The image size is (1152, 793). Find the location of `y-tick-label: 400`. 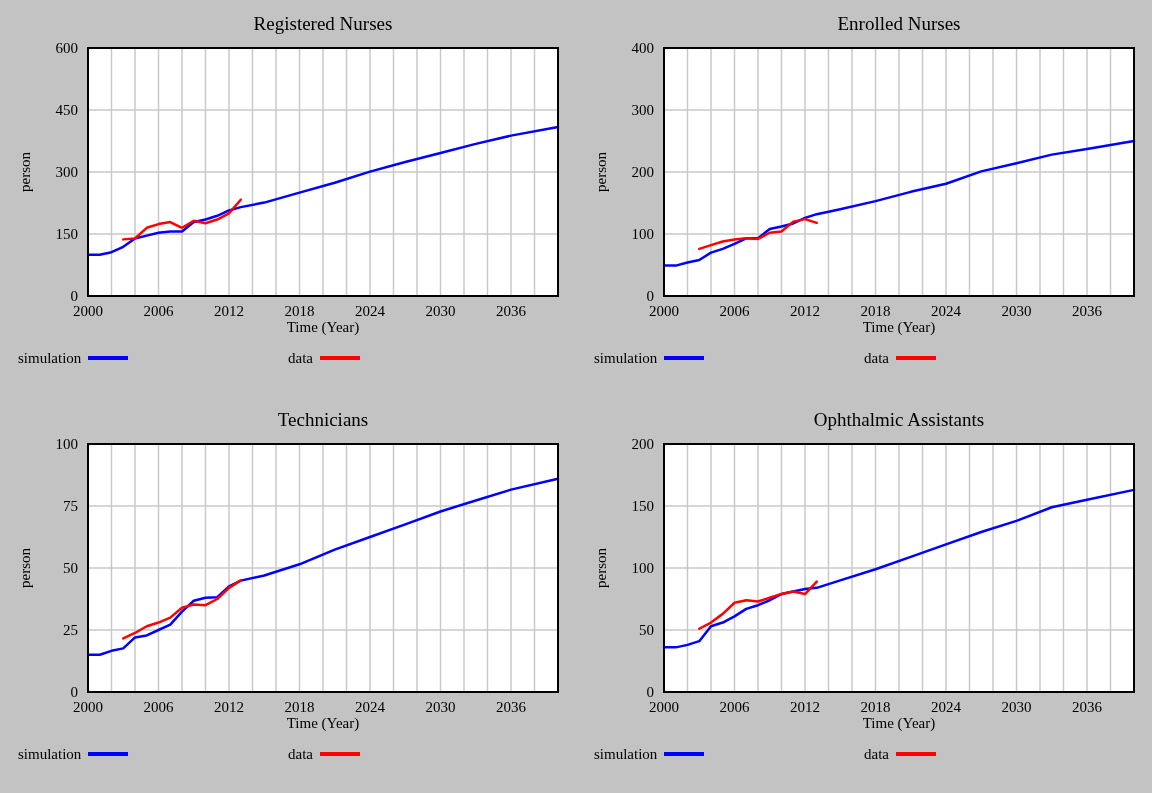

y-tick-label: 400 is located at coordinates (642, 48).